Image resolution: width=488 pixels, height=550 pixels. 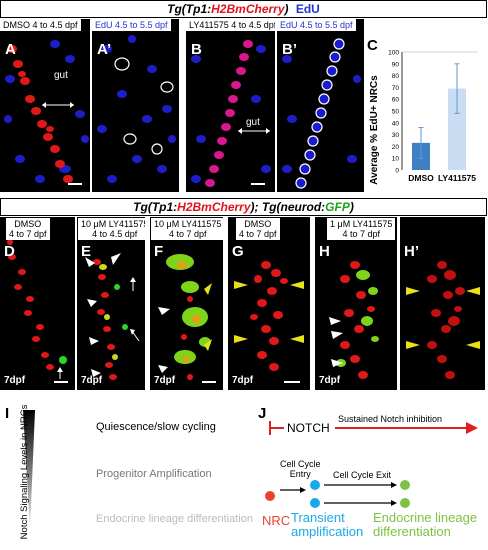 What do you see at coordinates (425, 517) in the screenshot?
I see `panel-j-endocrine-l1: Endocrine lineage` at bounding box center [425, 517].